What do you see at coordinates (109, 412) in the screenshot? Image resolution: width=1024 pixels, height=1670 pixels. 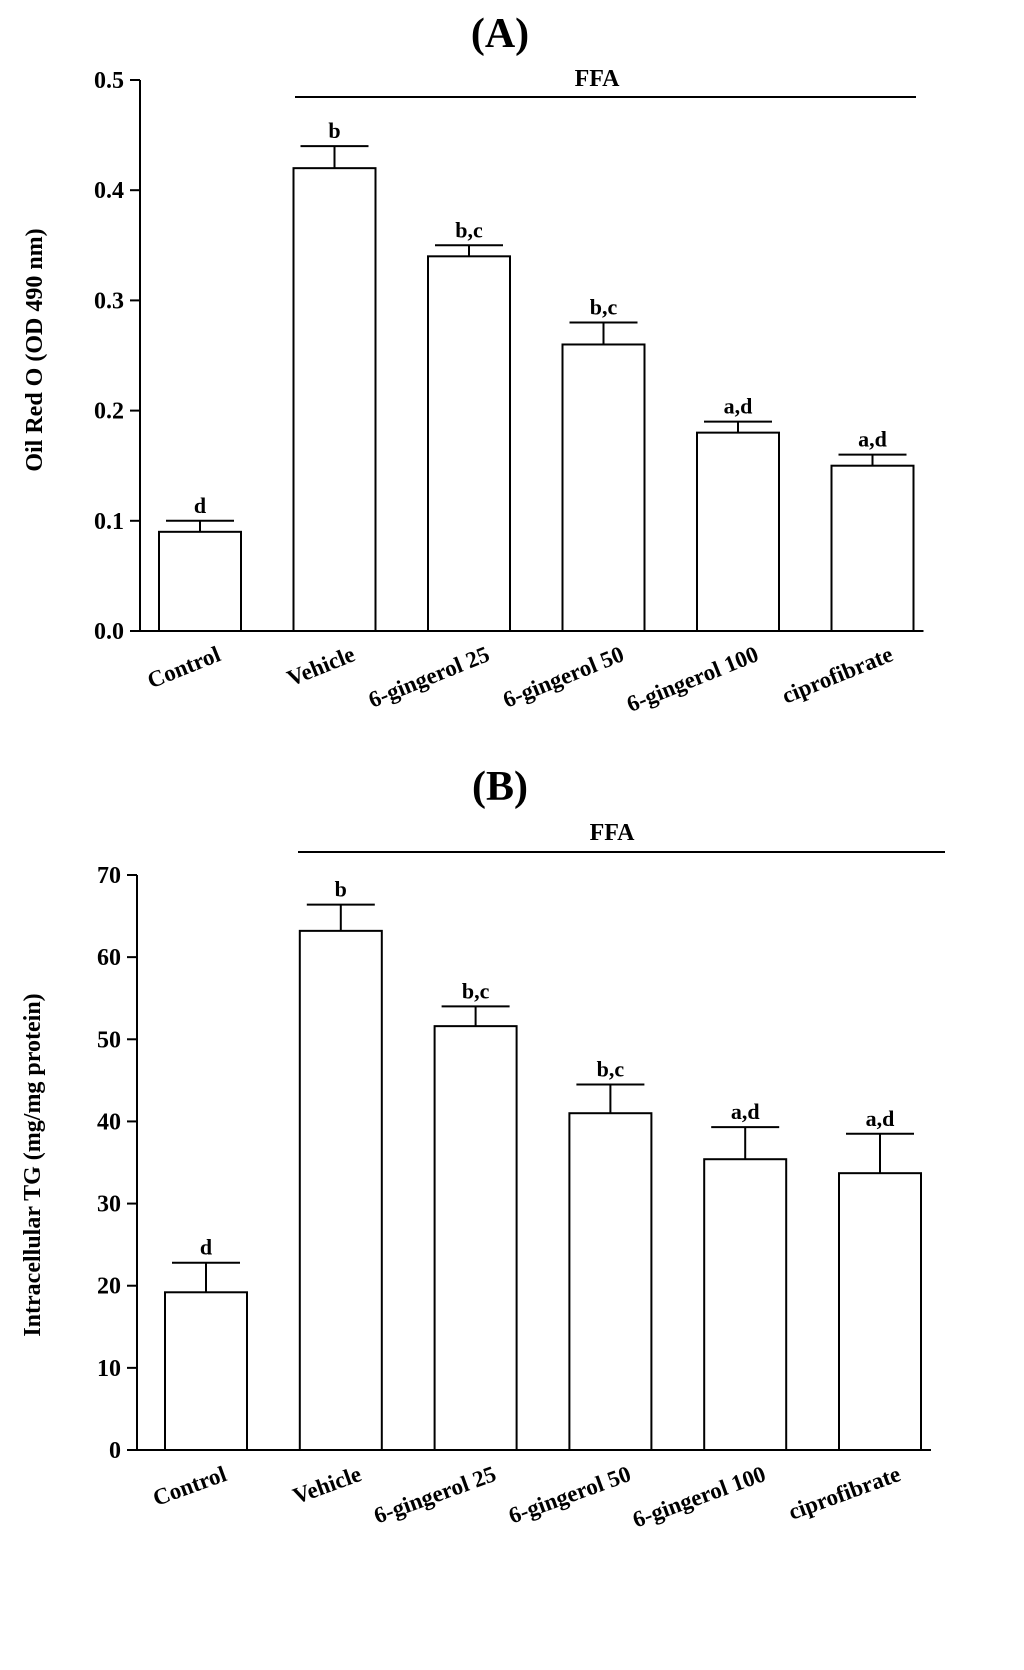 I see `y-tick-label: 0.2` at bounding box center [109, 412].